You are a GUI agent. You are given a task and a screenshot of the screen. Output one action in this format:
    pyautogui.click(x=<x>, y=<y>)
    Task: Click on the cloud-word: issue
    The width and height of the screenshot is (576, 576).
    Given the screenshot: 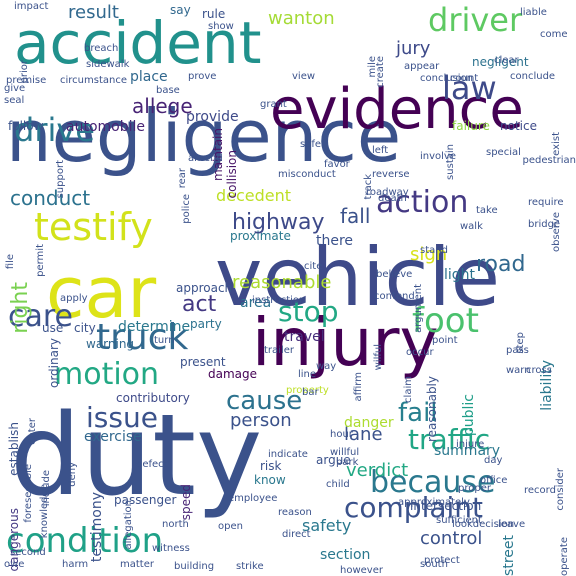 What is the action you would take?
    pyautogui.click(x=122, y=417)
    